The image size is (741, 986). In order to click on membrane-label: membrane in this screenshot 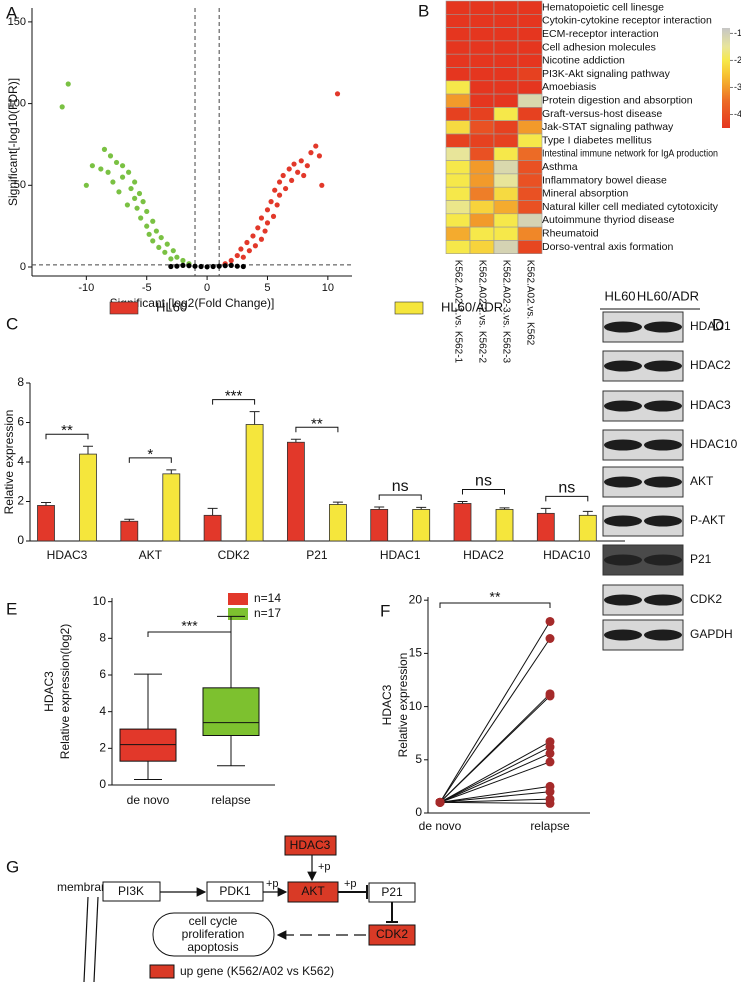, I will do `click(86, 887)`.